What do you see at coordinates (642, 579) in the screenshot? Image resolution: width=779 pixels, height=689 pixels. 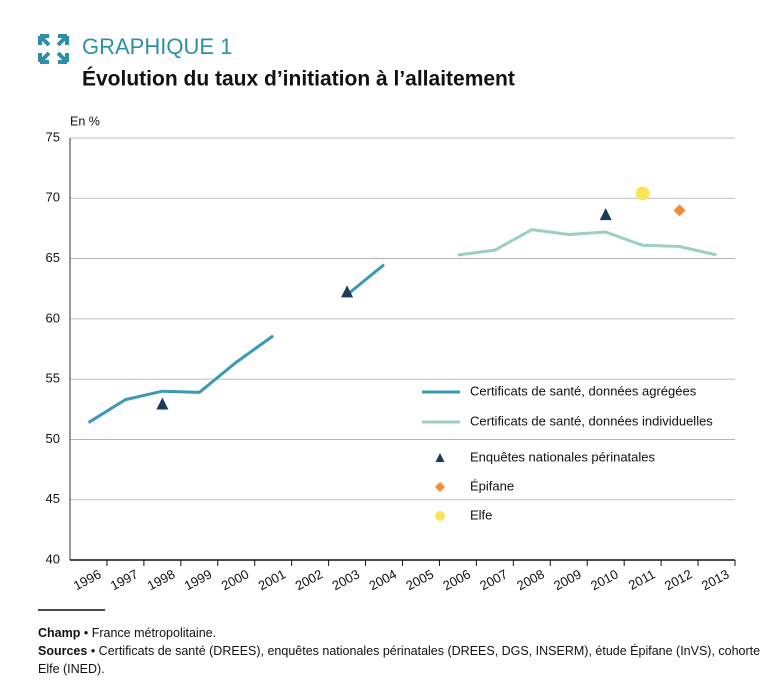 I see `x-tick-label: 2011` at bounding box center [642, 579].